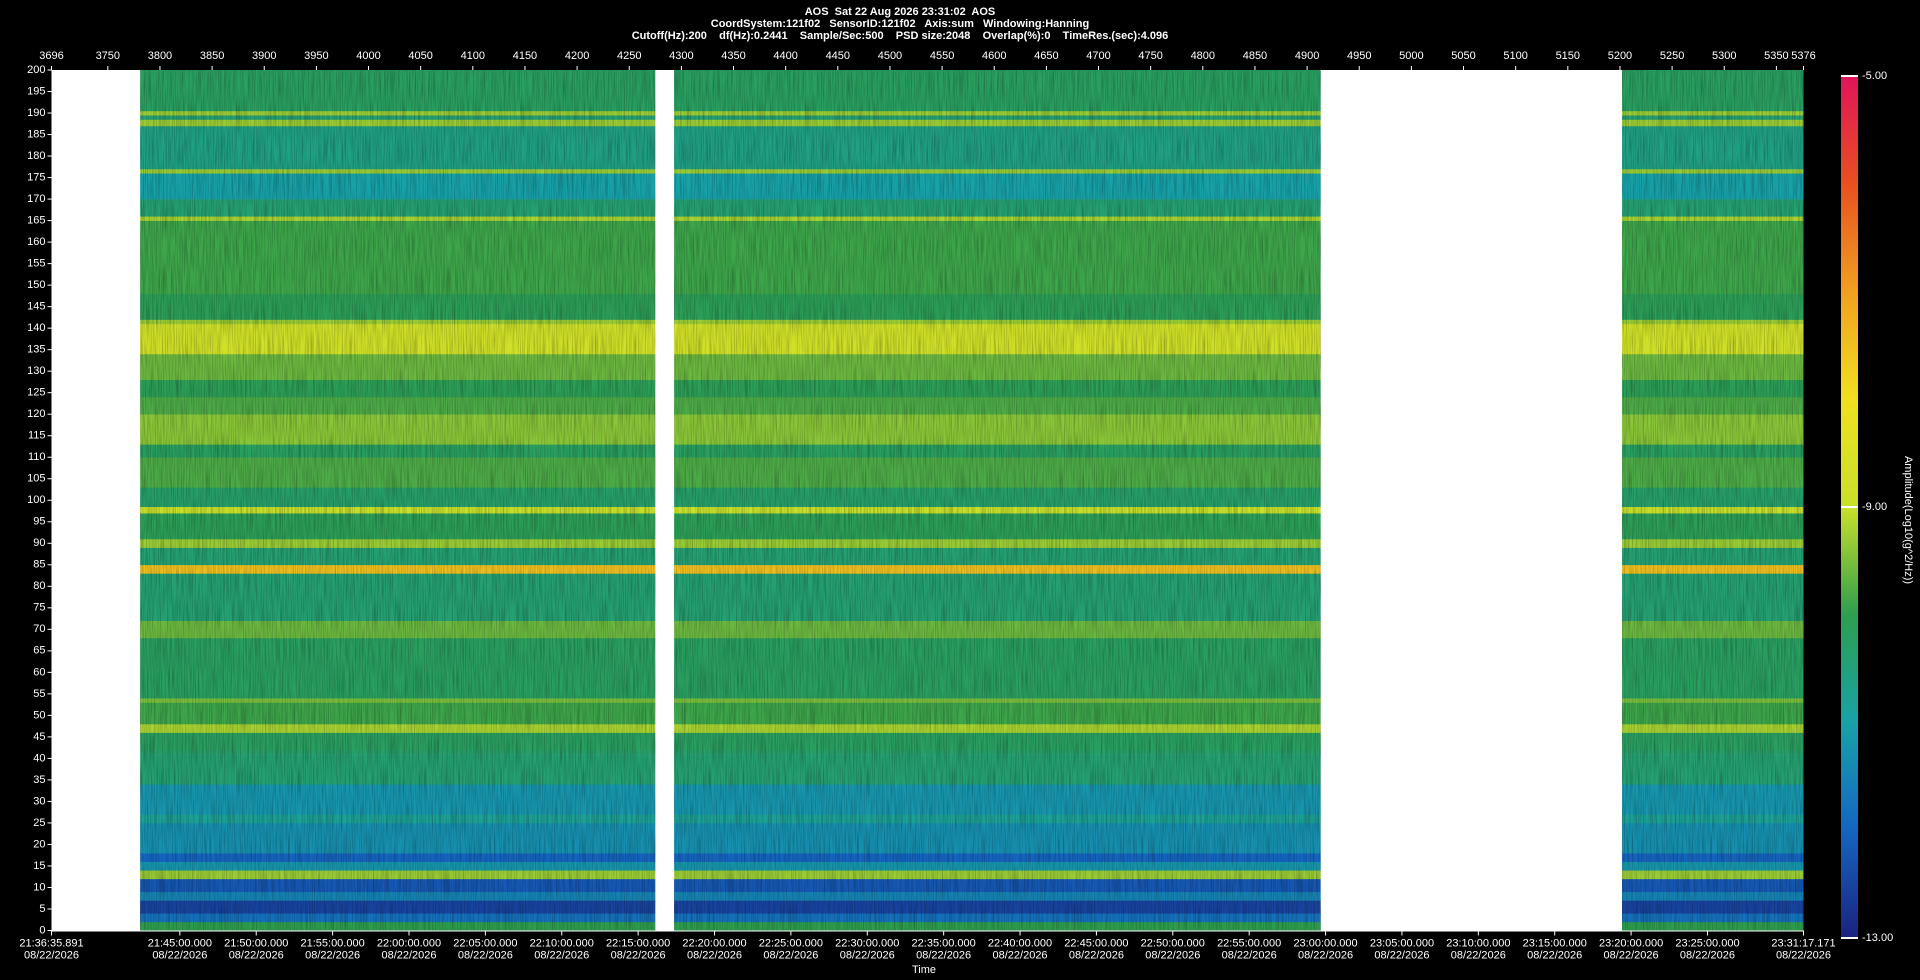 Image resolution: width=1920 pixels, height=980 pixels. Describe the element at coordinates (51, 943) in the screenshot. I see `time-tick-label: 21:36:35.891` at that location.